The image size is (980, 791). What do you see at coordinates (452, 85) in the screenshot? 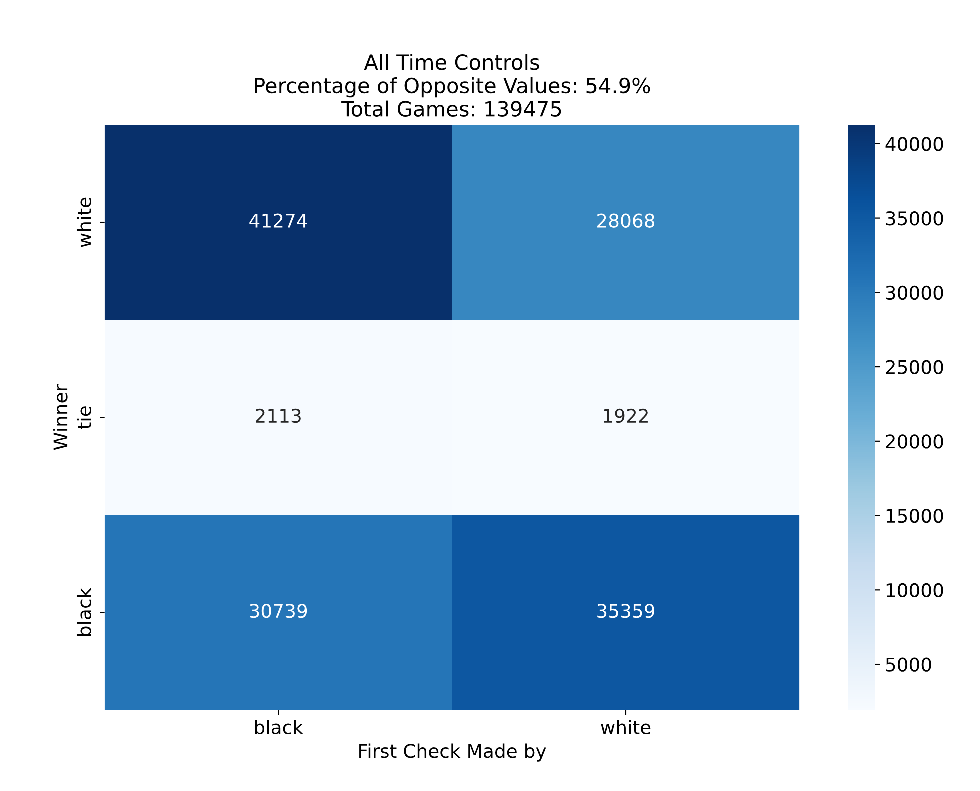
I see `chart-title: All Time Controls Percentage of Opposite Values: 54.9% Total Games: 139475` at bounding box center [452, 85].